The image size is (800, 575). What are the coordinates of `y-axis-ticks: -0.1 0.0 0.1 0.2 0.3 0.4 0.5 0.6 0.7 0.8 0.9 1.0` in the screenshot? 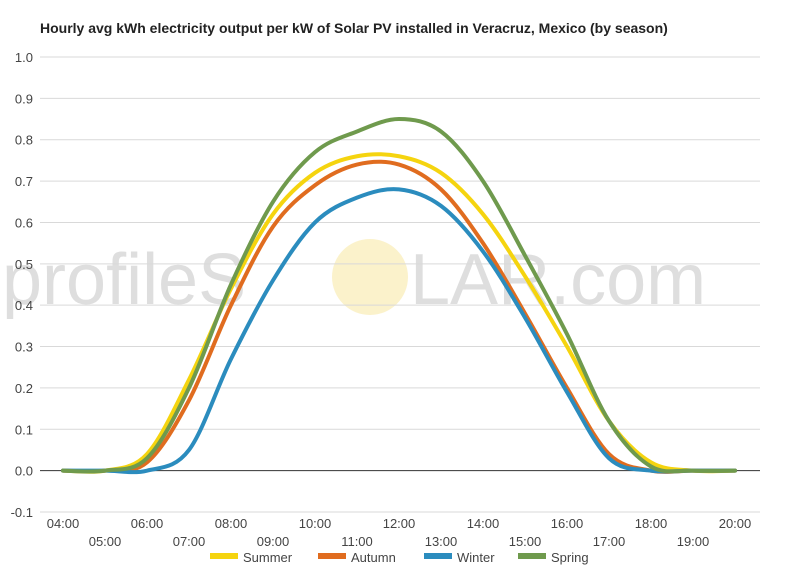 It's located at (22, 285).